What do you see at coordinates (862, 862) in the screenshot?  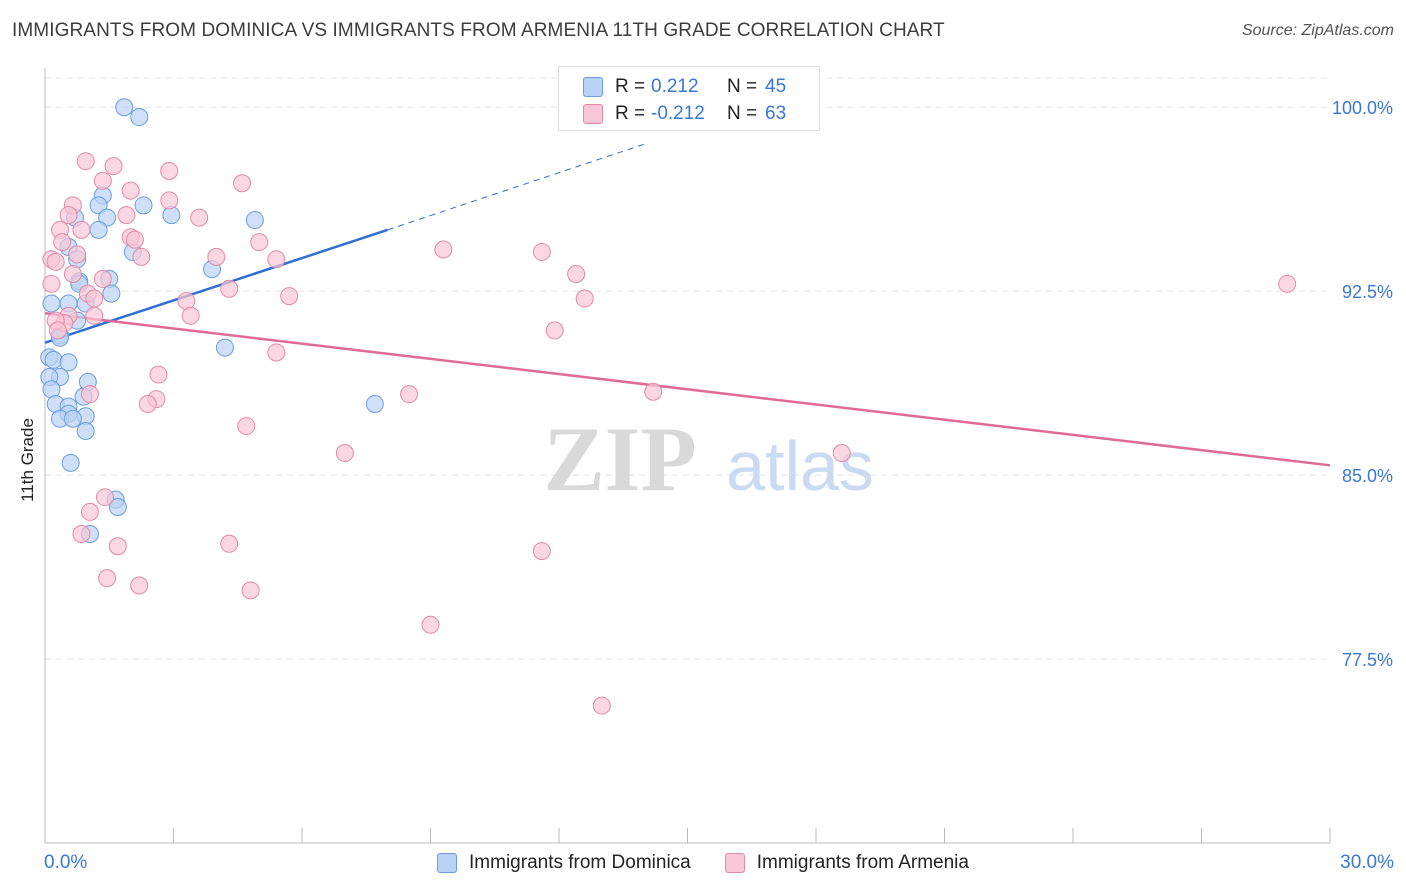 I see `legend-label-armenia: Immigrants from Armenia` at bounding box center [862, 862].